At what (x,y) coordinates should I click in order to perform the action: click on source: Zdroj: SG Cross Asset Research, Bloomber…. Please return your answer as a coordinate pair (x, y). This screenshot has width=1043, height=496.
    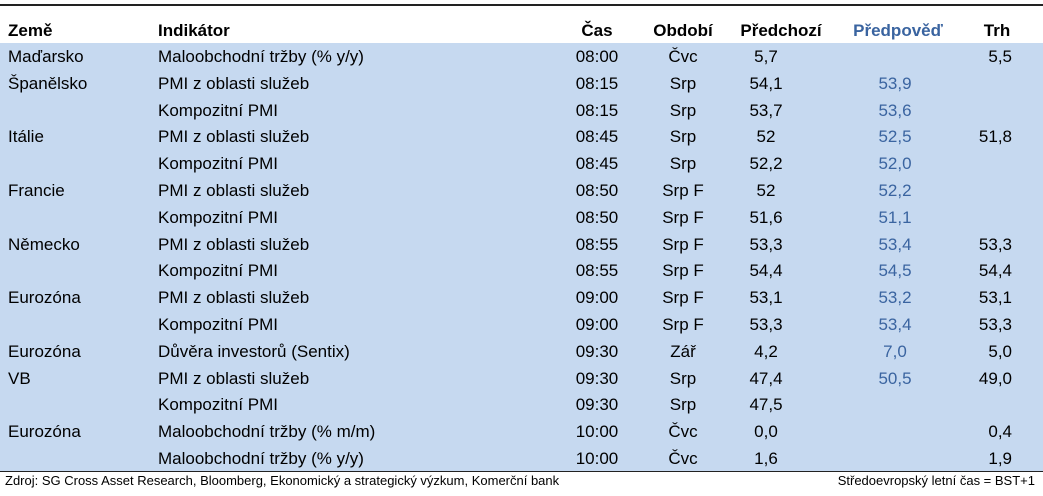
    Looking at the image, I should click on (282, 480).